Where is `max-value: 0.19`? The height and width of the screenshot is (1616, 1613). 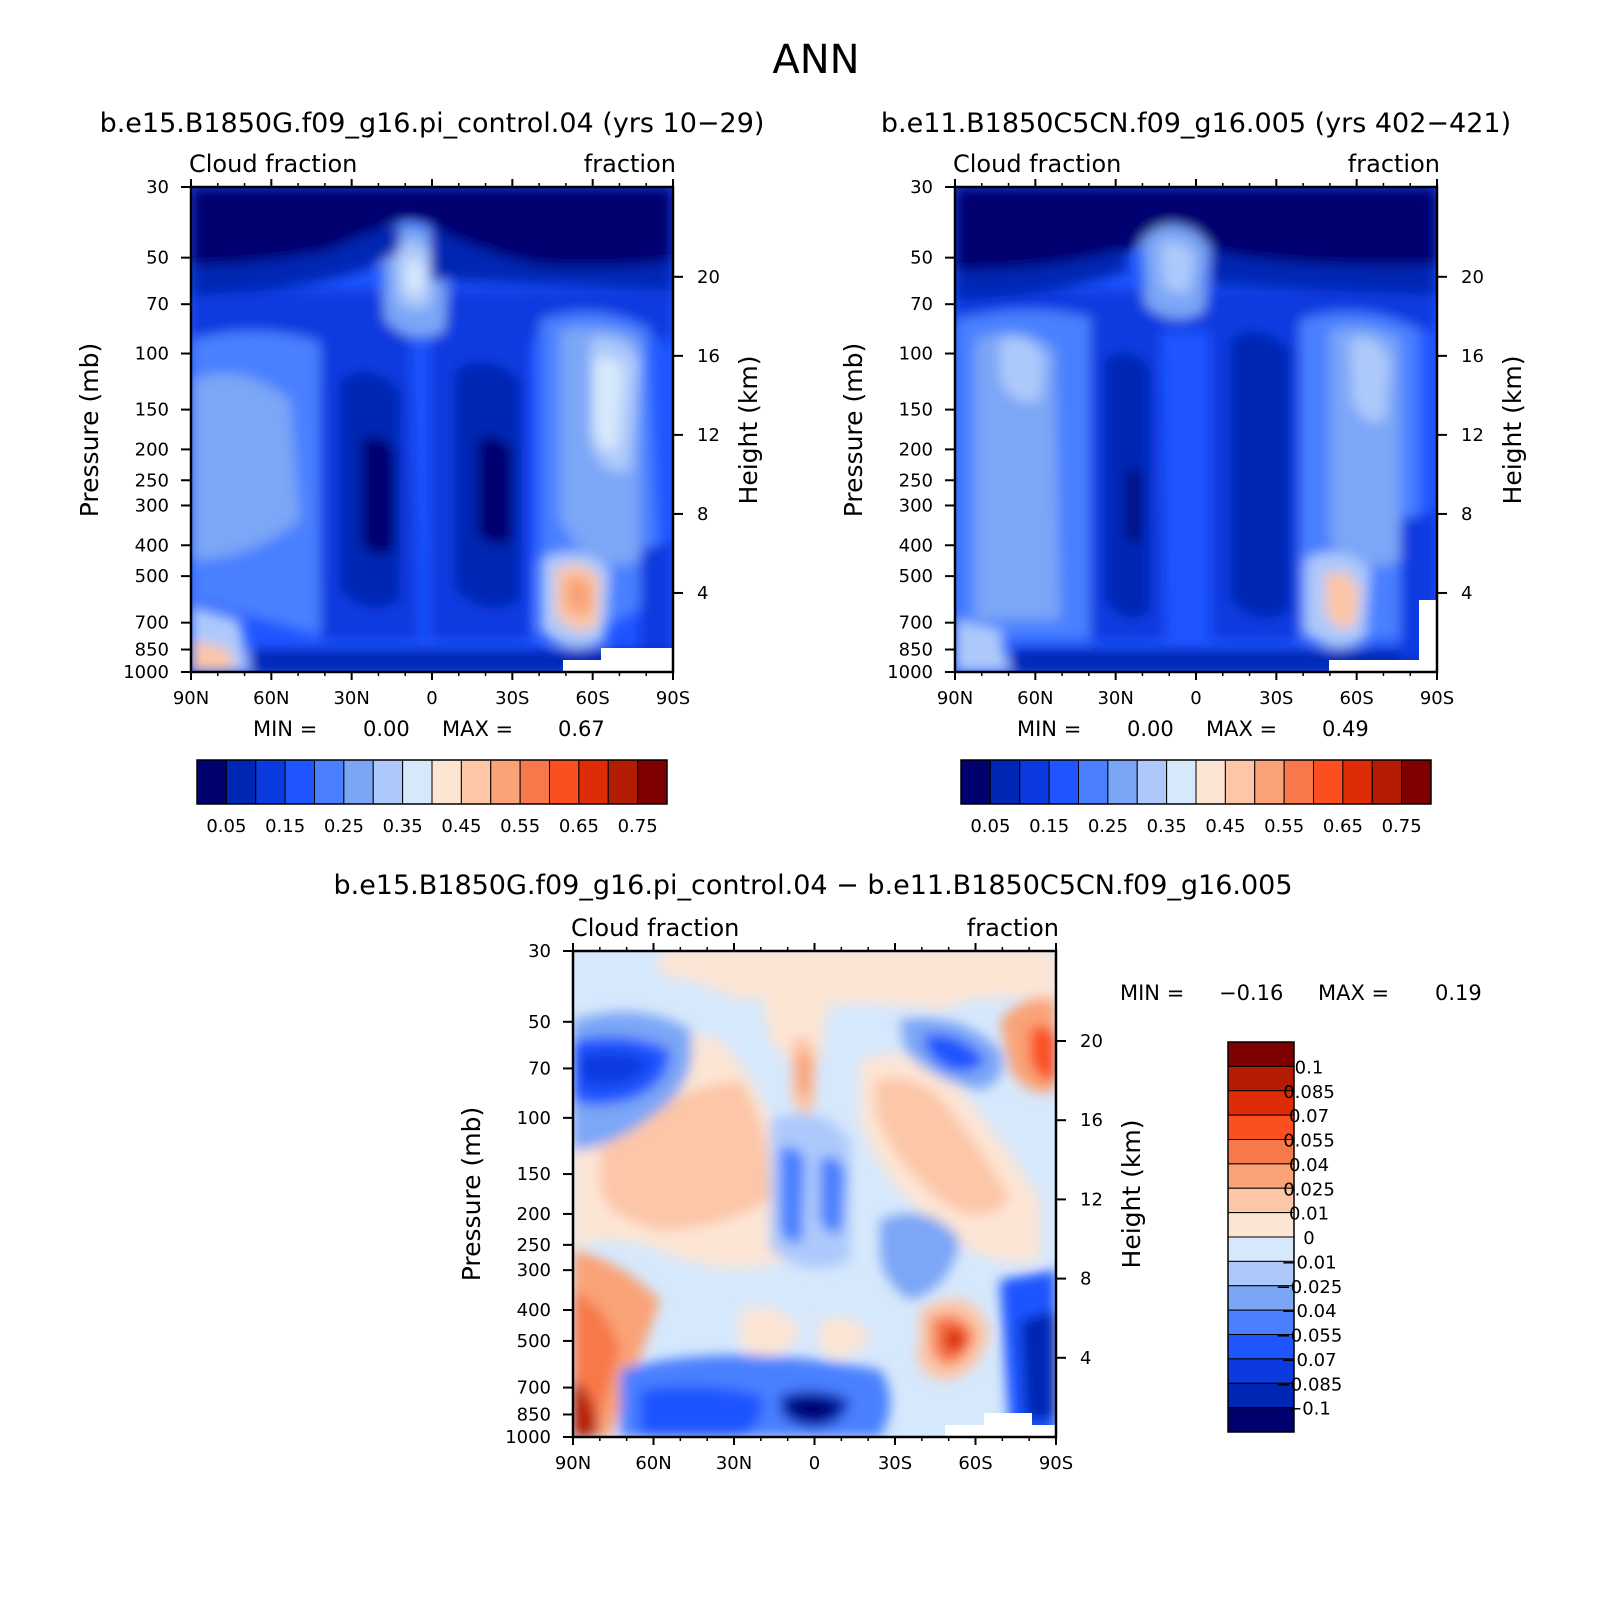
max-value: 0.19 is located at coordinates (1458, 993).